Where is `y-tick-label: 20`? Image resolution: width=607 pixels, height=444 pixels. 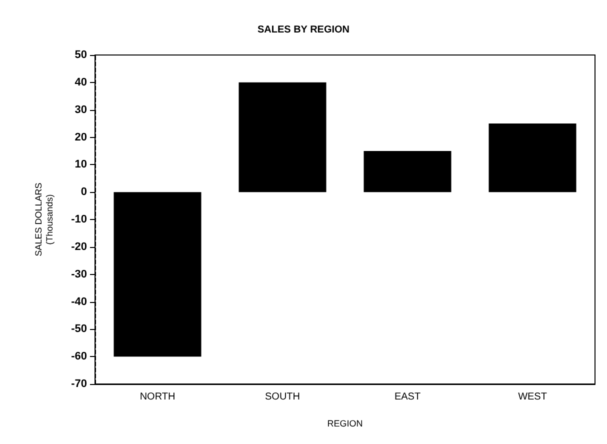
y-tick-label: 20 is located at coordinates (80, 137).